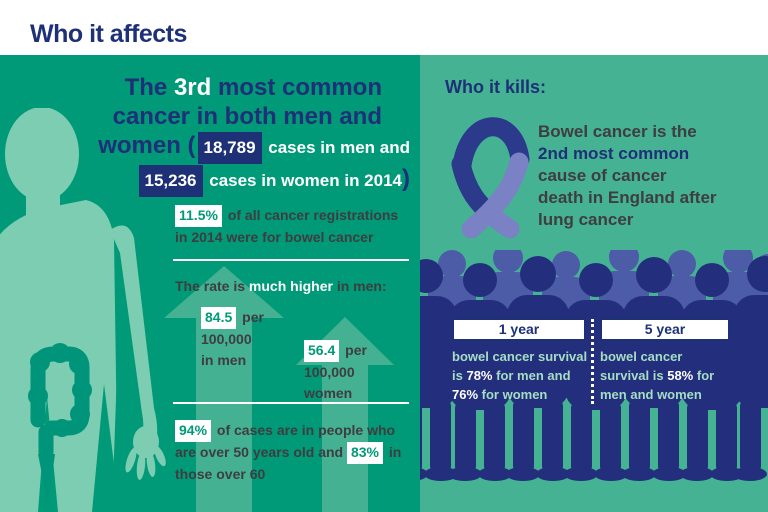 The height and width of the screenshot is (512, 768). Describe the element at coordinates (224, 414) in the screenshot. I see `arrow-shaft-men` at that location.